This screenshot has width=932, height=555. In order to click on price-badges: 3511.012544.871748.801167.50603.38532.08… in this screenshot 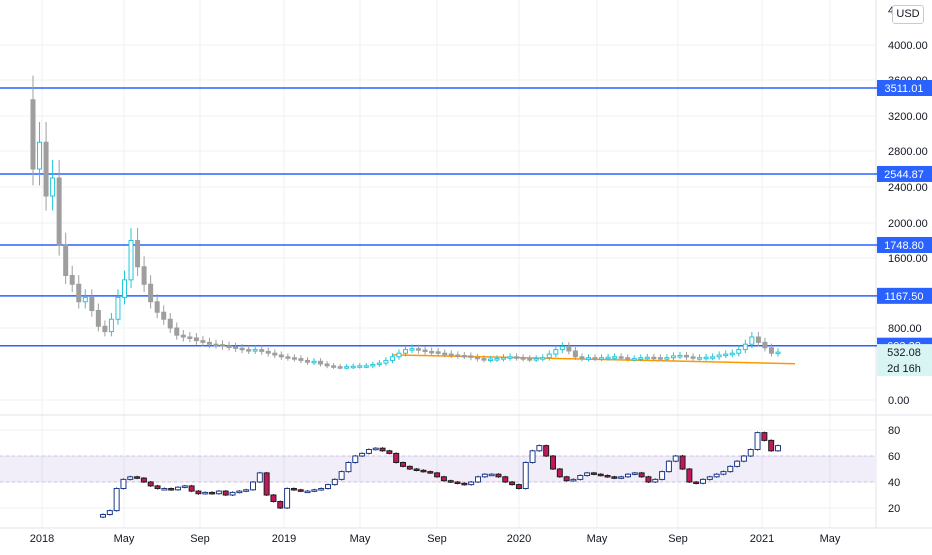, I will do `click(904, 228)`.